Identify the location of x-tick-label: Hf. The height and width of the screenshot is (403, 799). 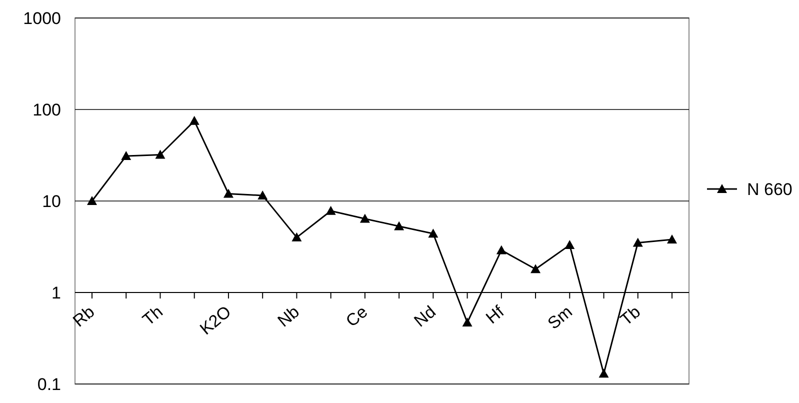
(495, 315).